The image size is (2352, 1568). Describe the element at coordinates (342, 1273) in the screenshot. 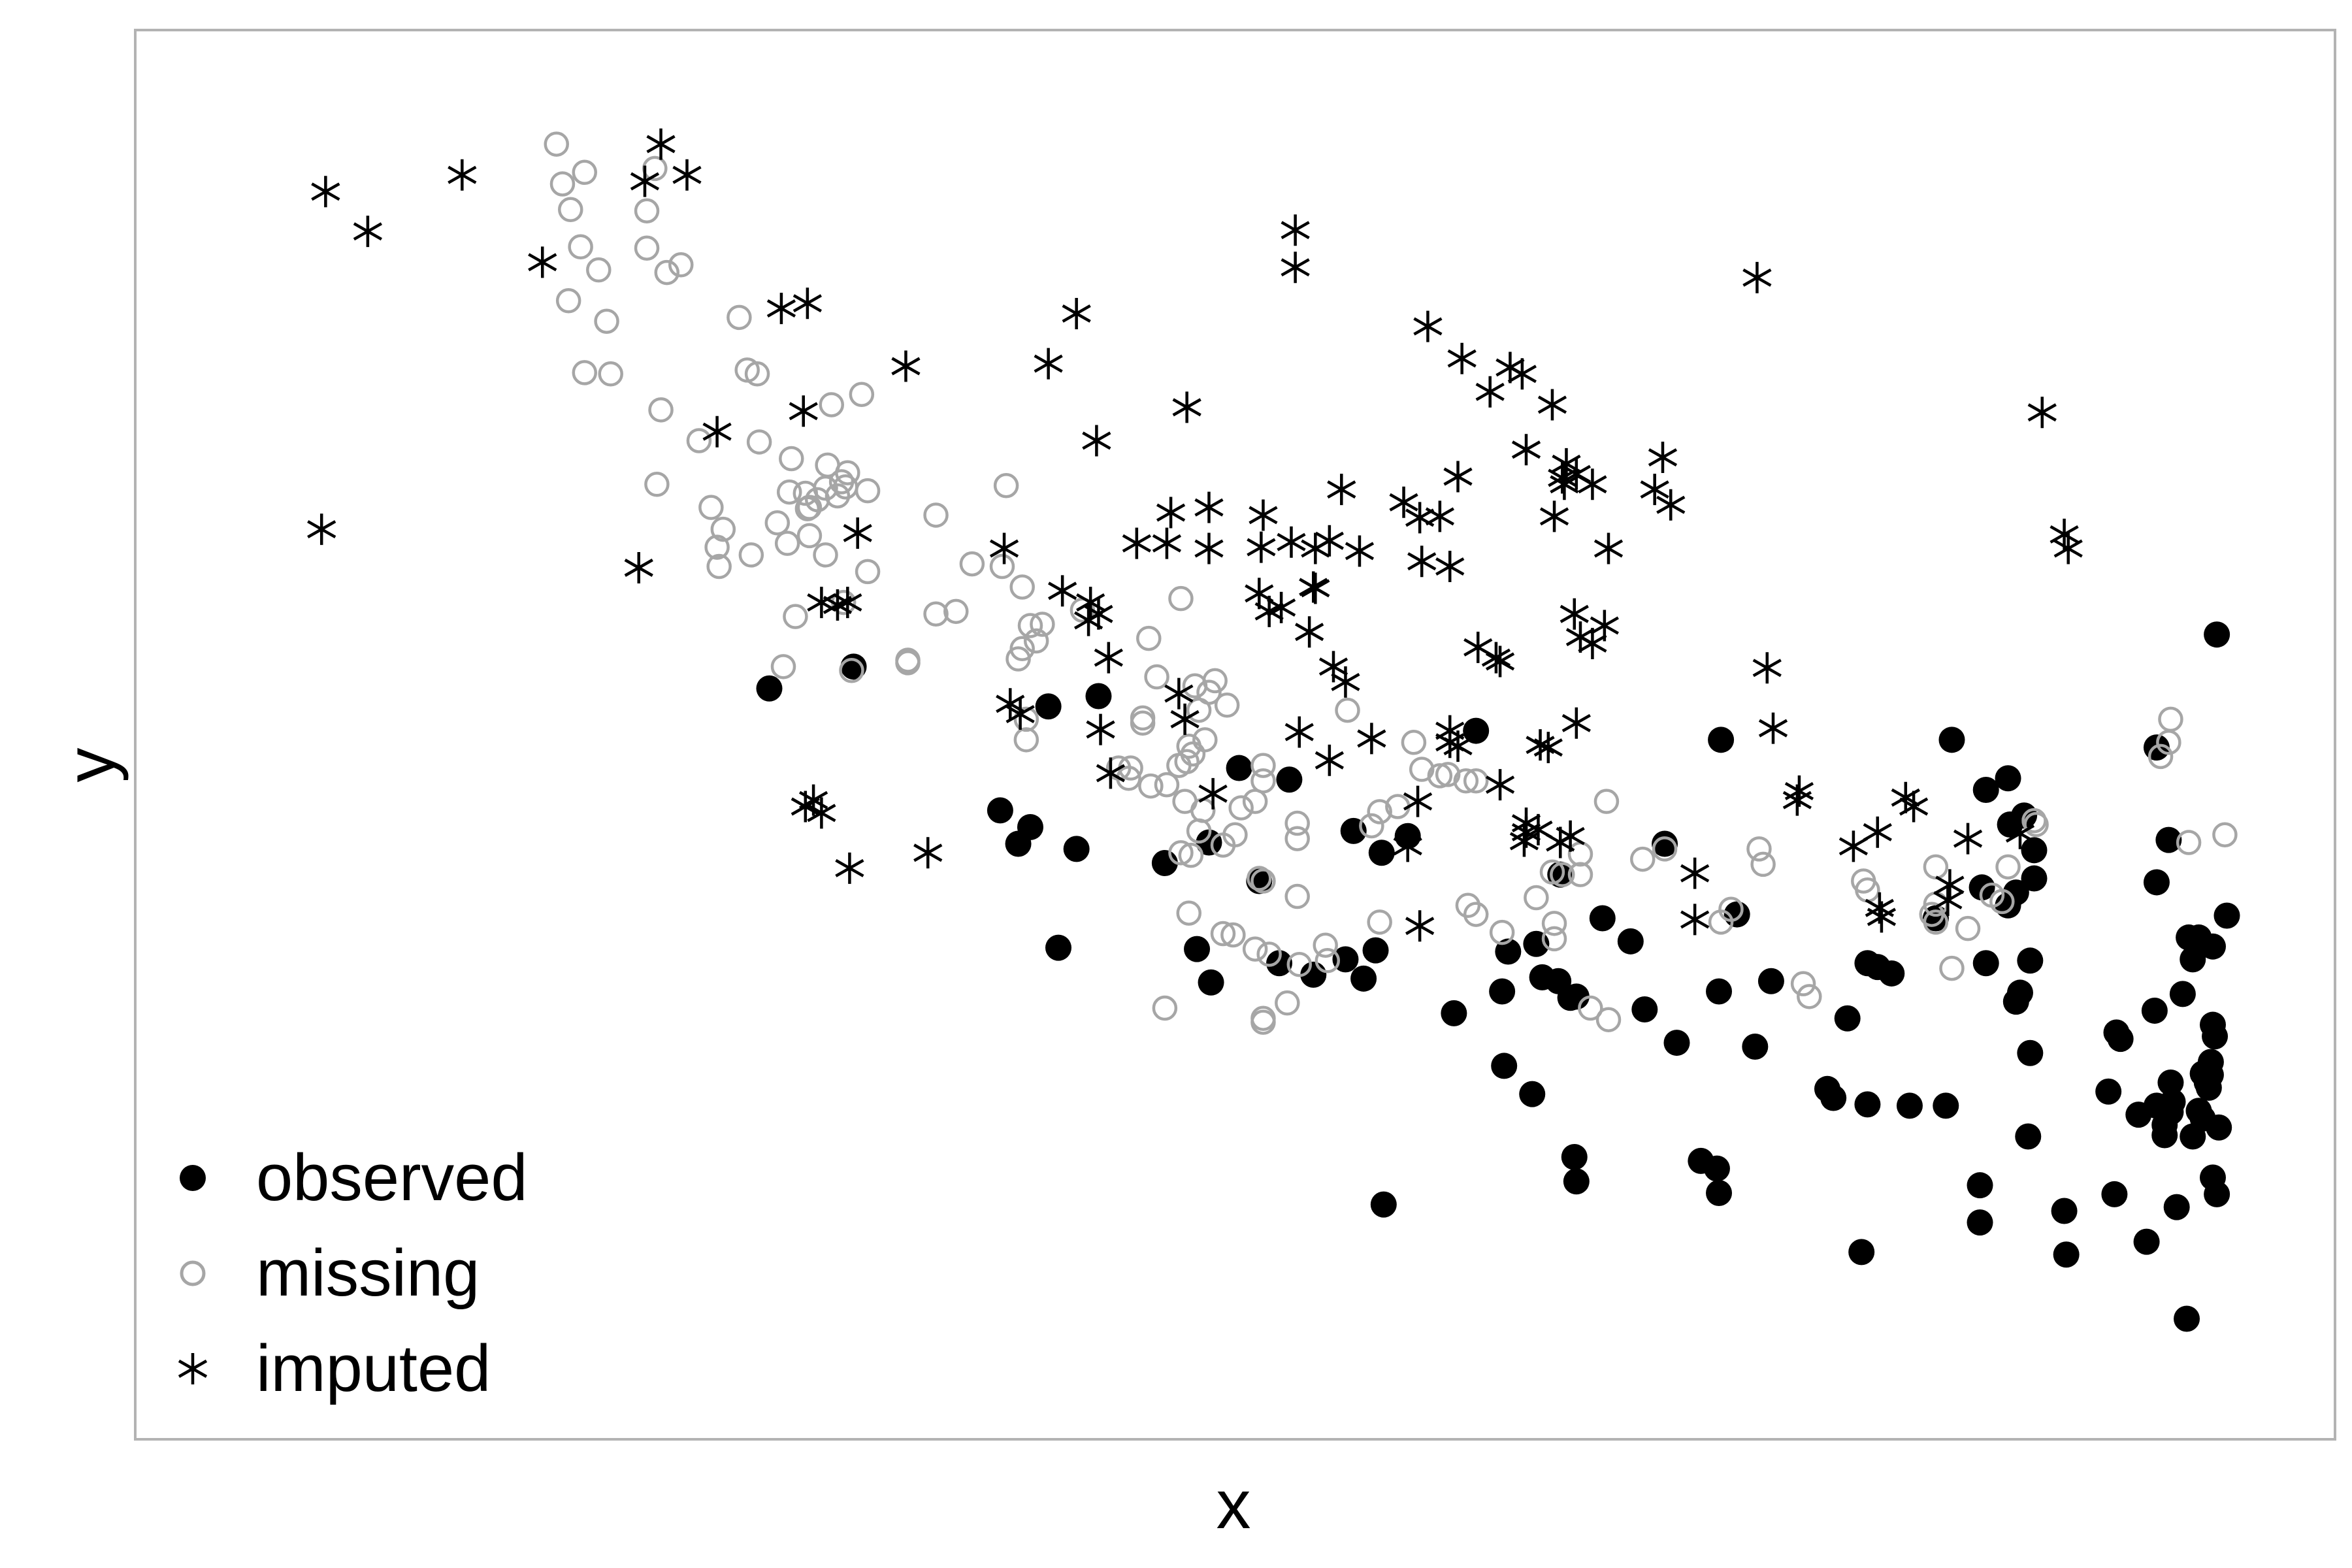

I see `legend: observed missing imputed` at that location.